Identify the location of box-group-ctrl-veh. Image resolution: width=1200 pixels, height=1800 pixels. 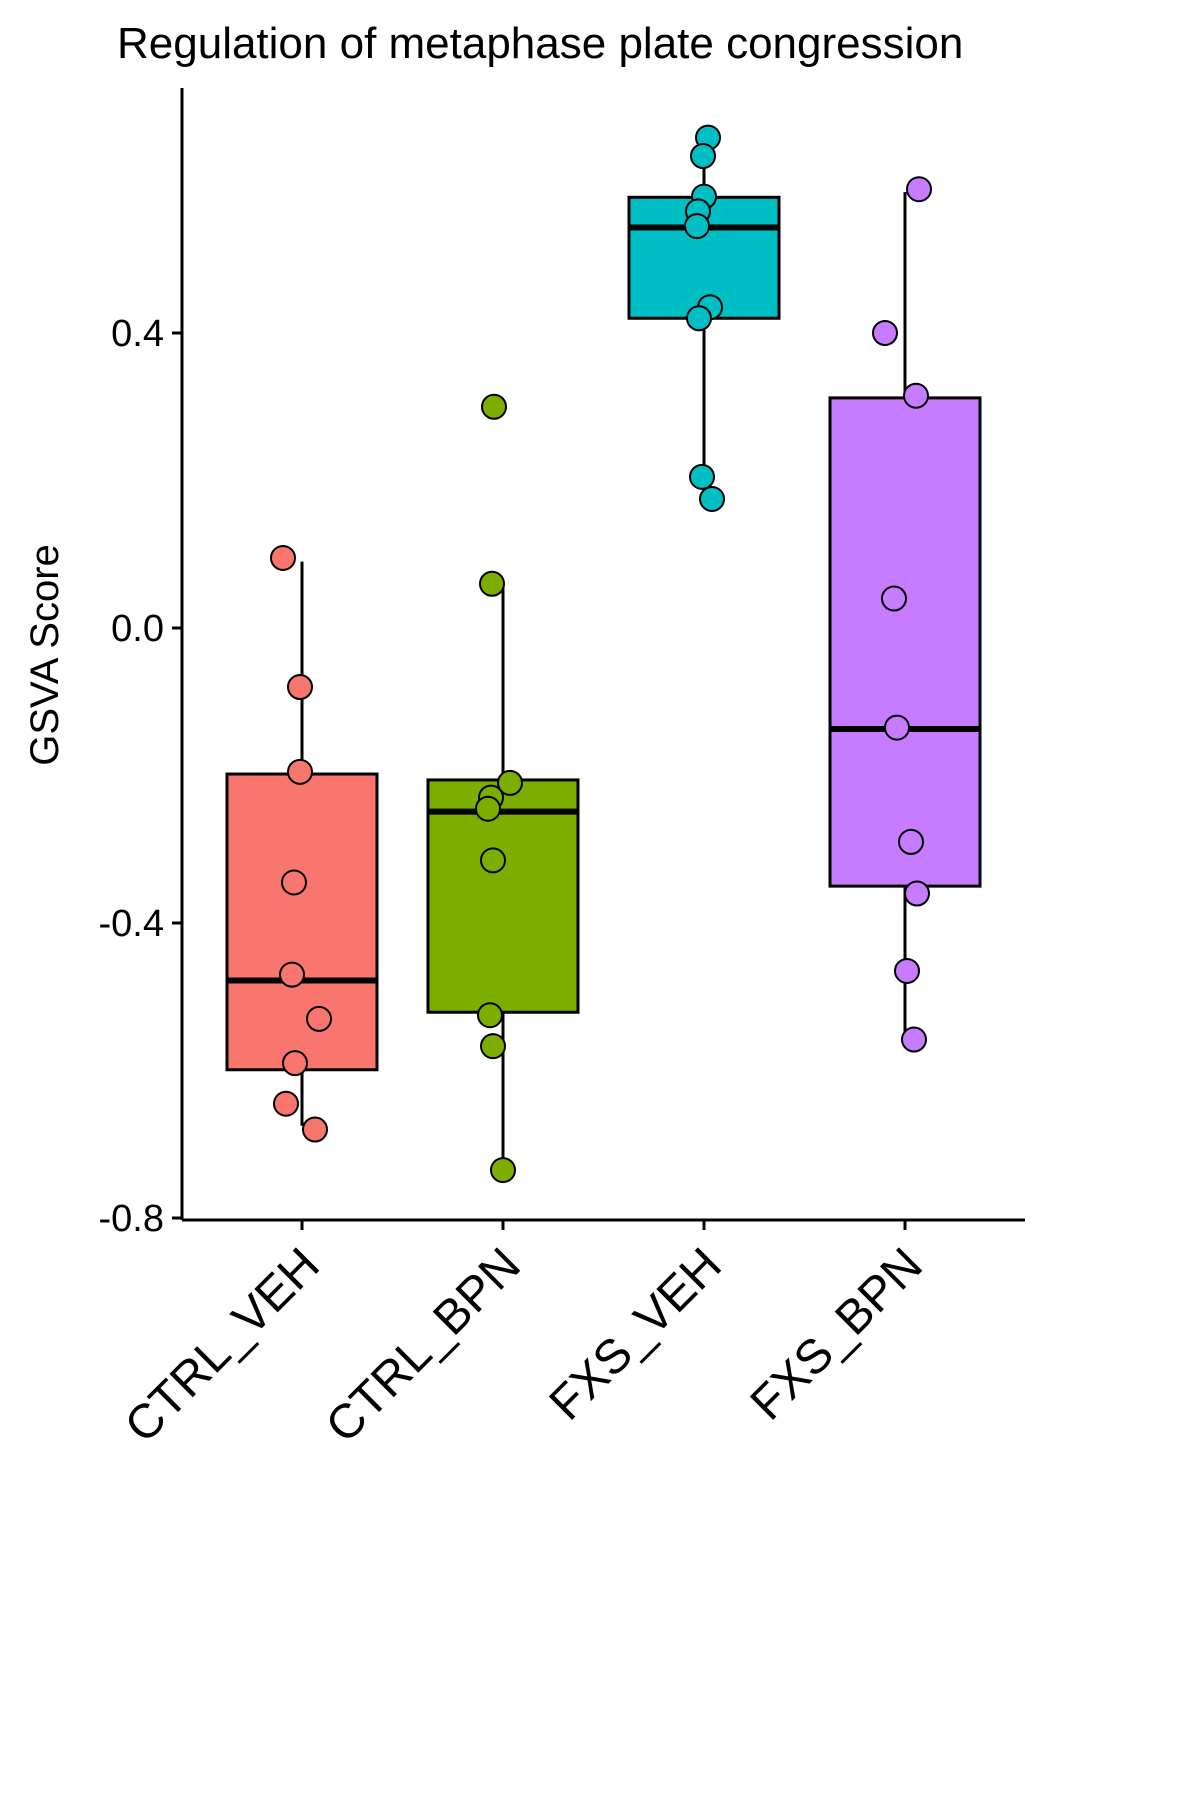
(302, 843).